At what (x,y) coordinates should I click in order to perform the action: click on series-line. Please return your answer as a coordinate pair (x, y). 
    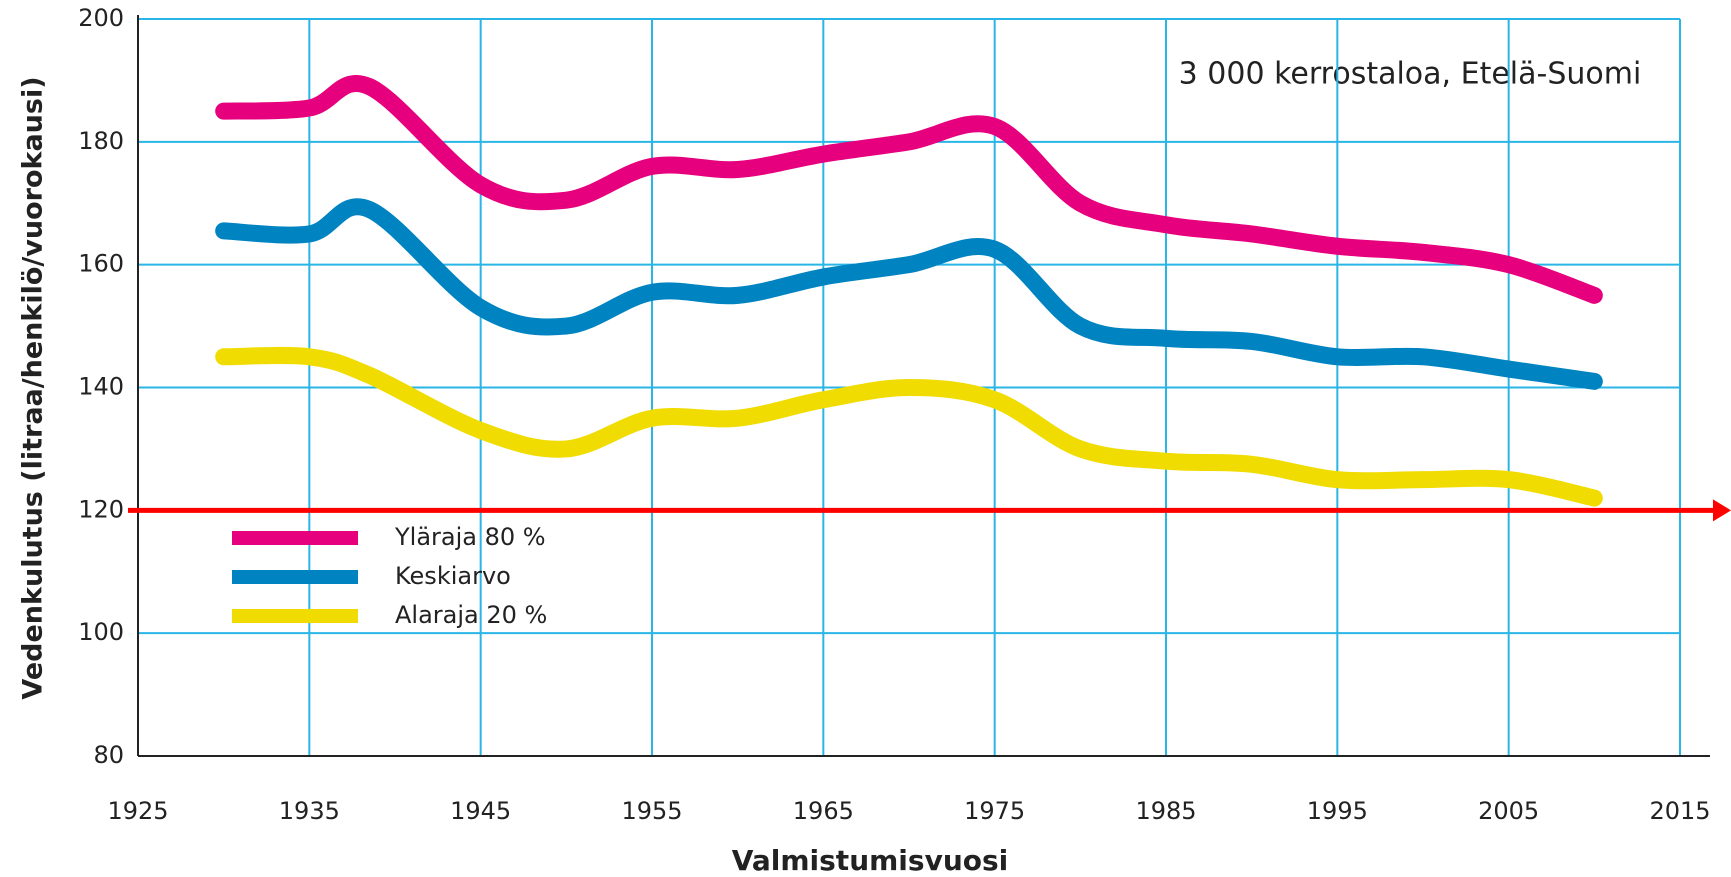
    Looking at the image, I should click on (909, 426).